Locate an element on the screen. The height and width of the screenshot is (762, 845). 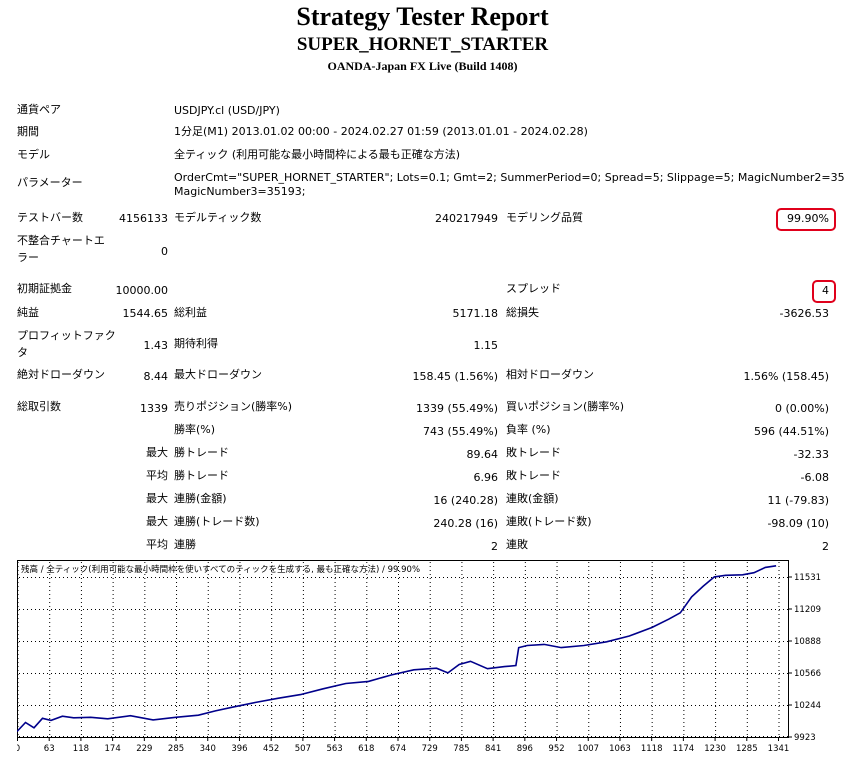
y-tick-label: 11531 is located at coordinates (807, 578).